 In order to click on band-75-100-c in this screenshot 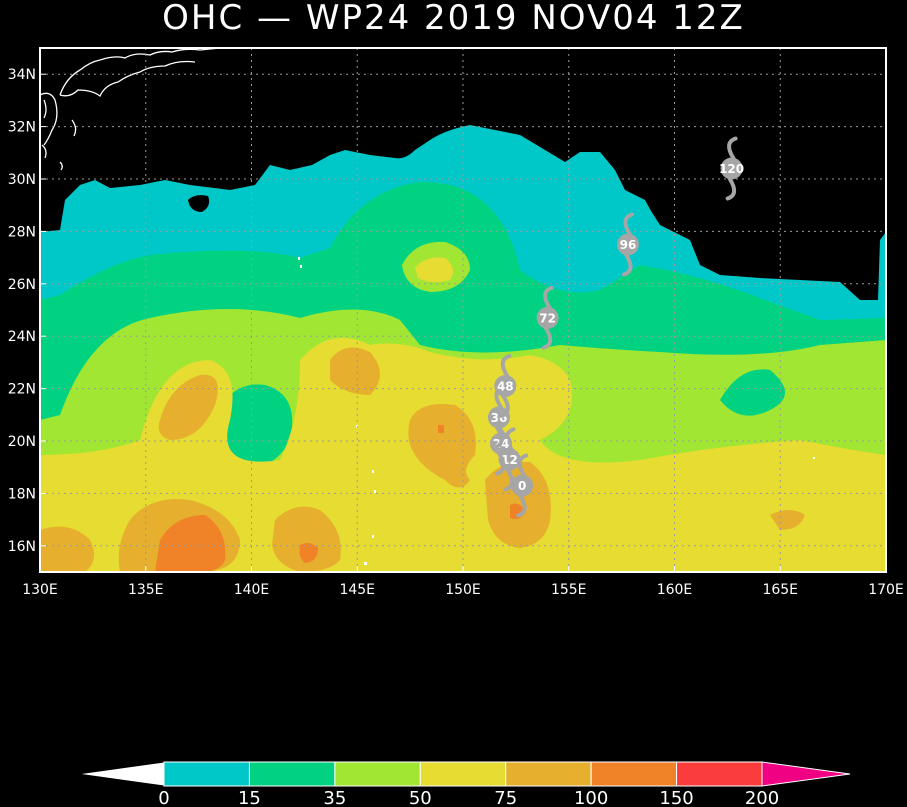, I will do `click(442, 446)`.